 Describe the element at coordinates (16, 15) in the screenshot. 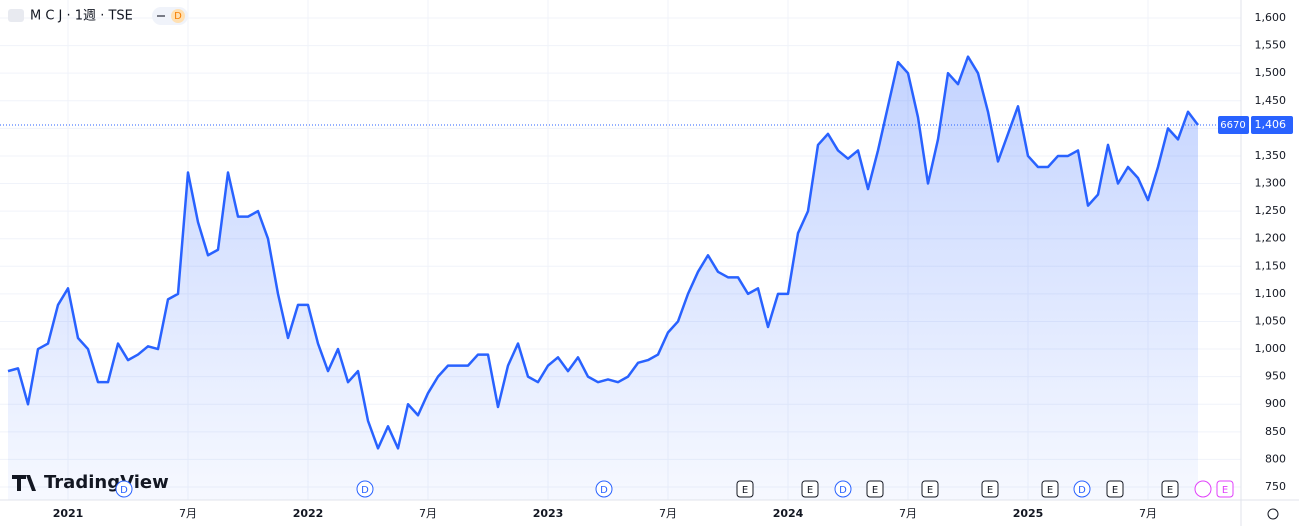

I see `symbol-icon` at that location.